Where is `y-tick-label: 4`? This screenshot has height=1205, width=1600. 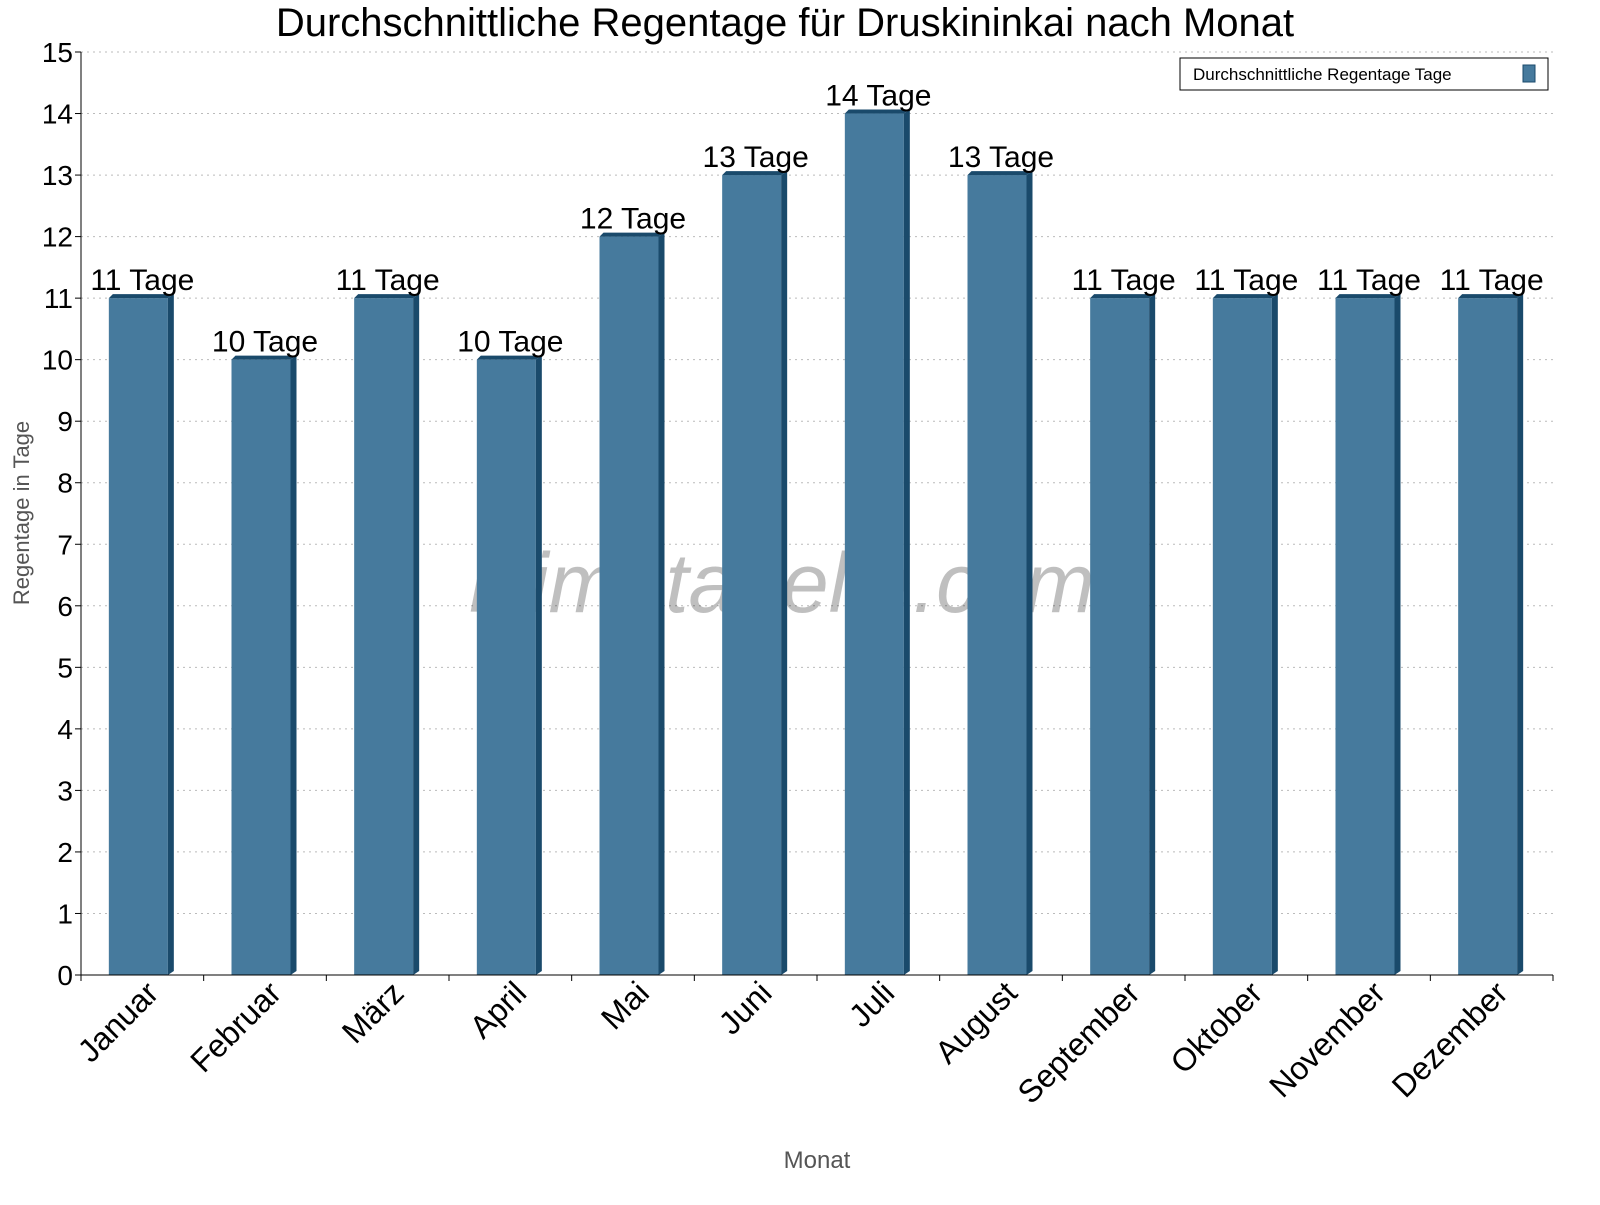
y-tick-label: 4 is located at coordinates (65, 729).